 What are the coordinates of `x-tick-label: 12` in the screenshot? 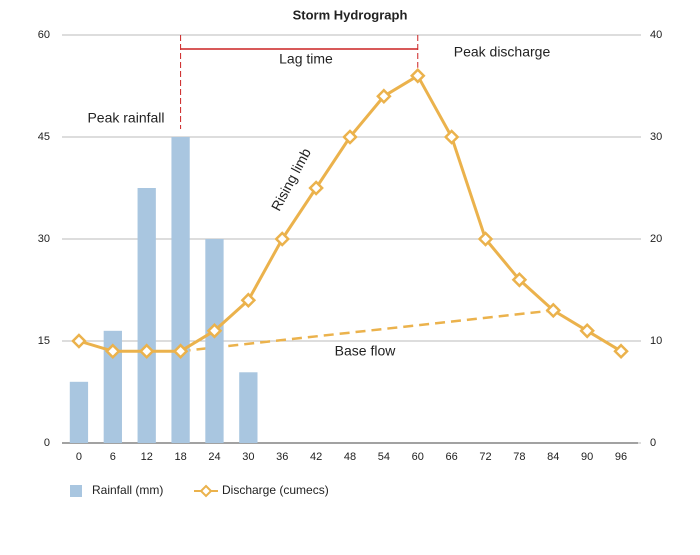 It's located at (147, 457).